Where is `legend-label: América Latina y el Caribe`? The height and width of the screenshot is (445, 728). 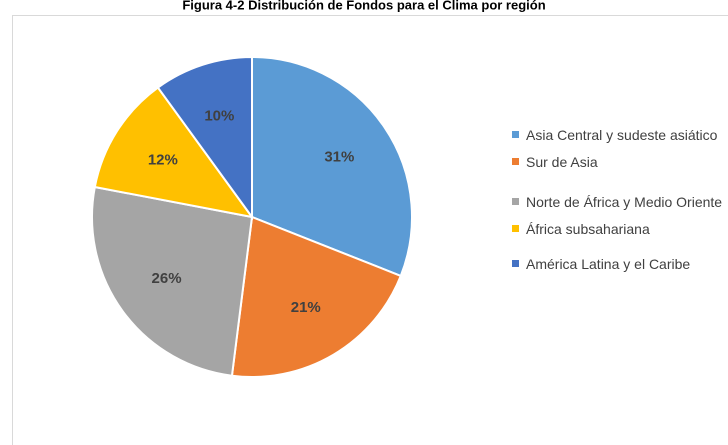 legend-label: América Latina y el Caribe is located at coordinates (608, 264).